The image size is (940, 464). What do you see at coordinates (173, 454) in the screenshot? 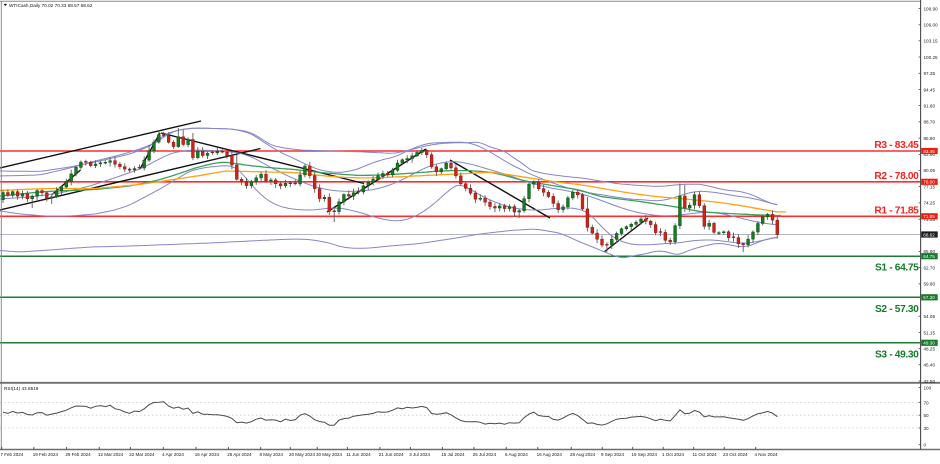
I see `svg-text: 4 Apr 2024` at bounding box center [173, 454].